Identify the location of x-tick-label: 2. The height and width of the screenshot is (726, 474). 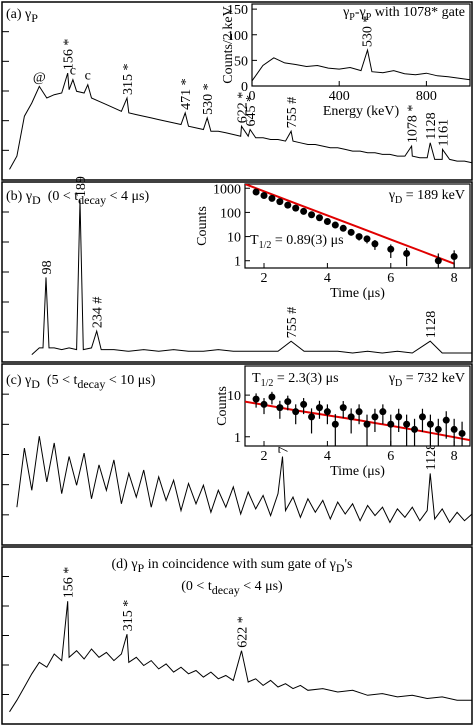
(264, 278).